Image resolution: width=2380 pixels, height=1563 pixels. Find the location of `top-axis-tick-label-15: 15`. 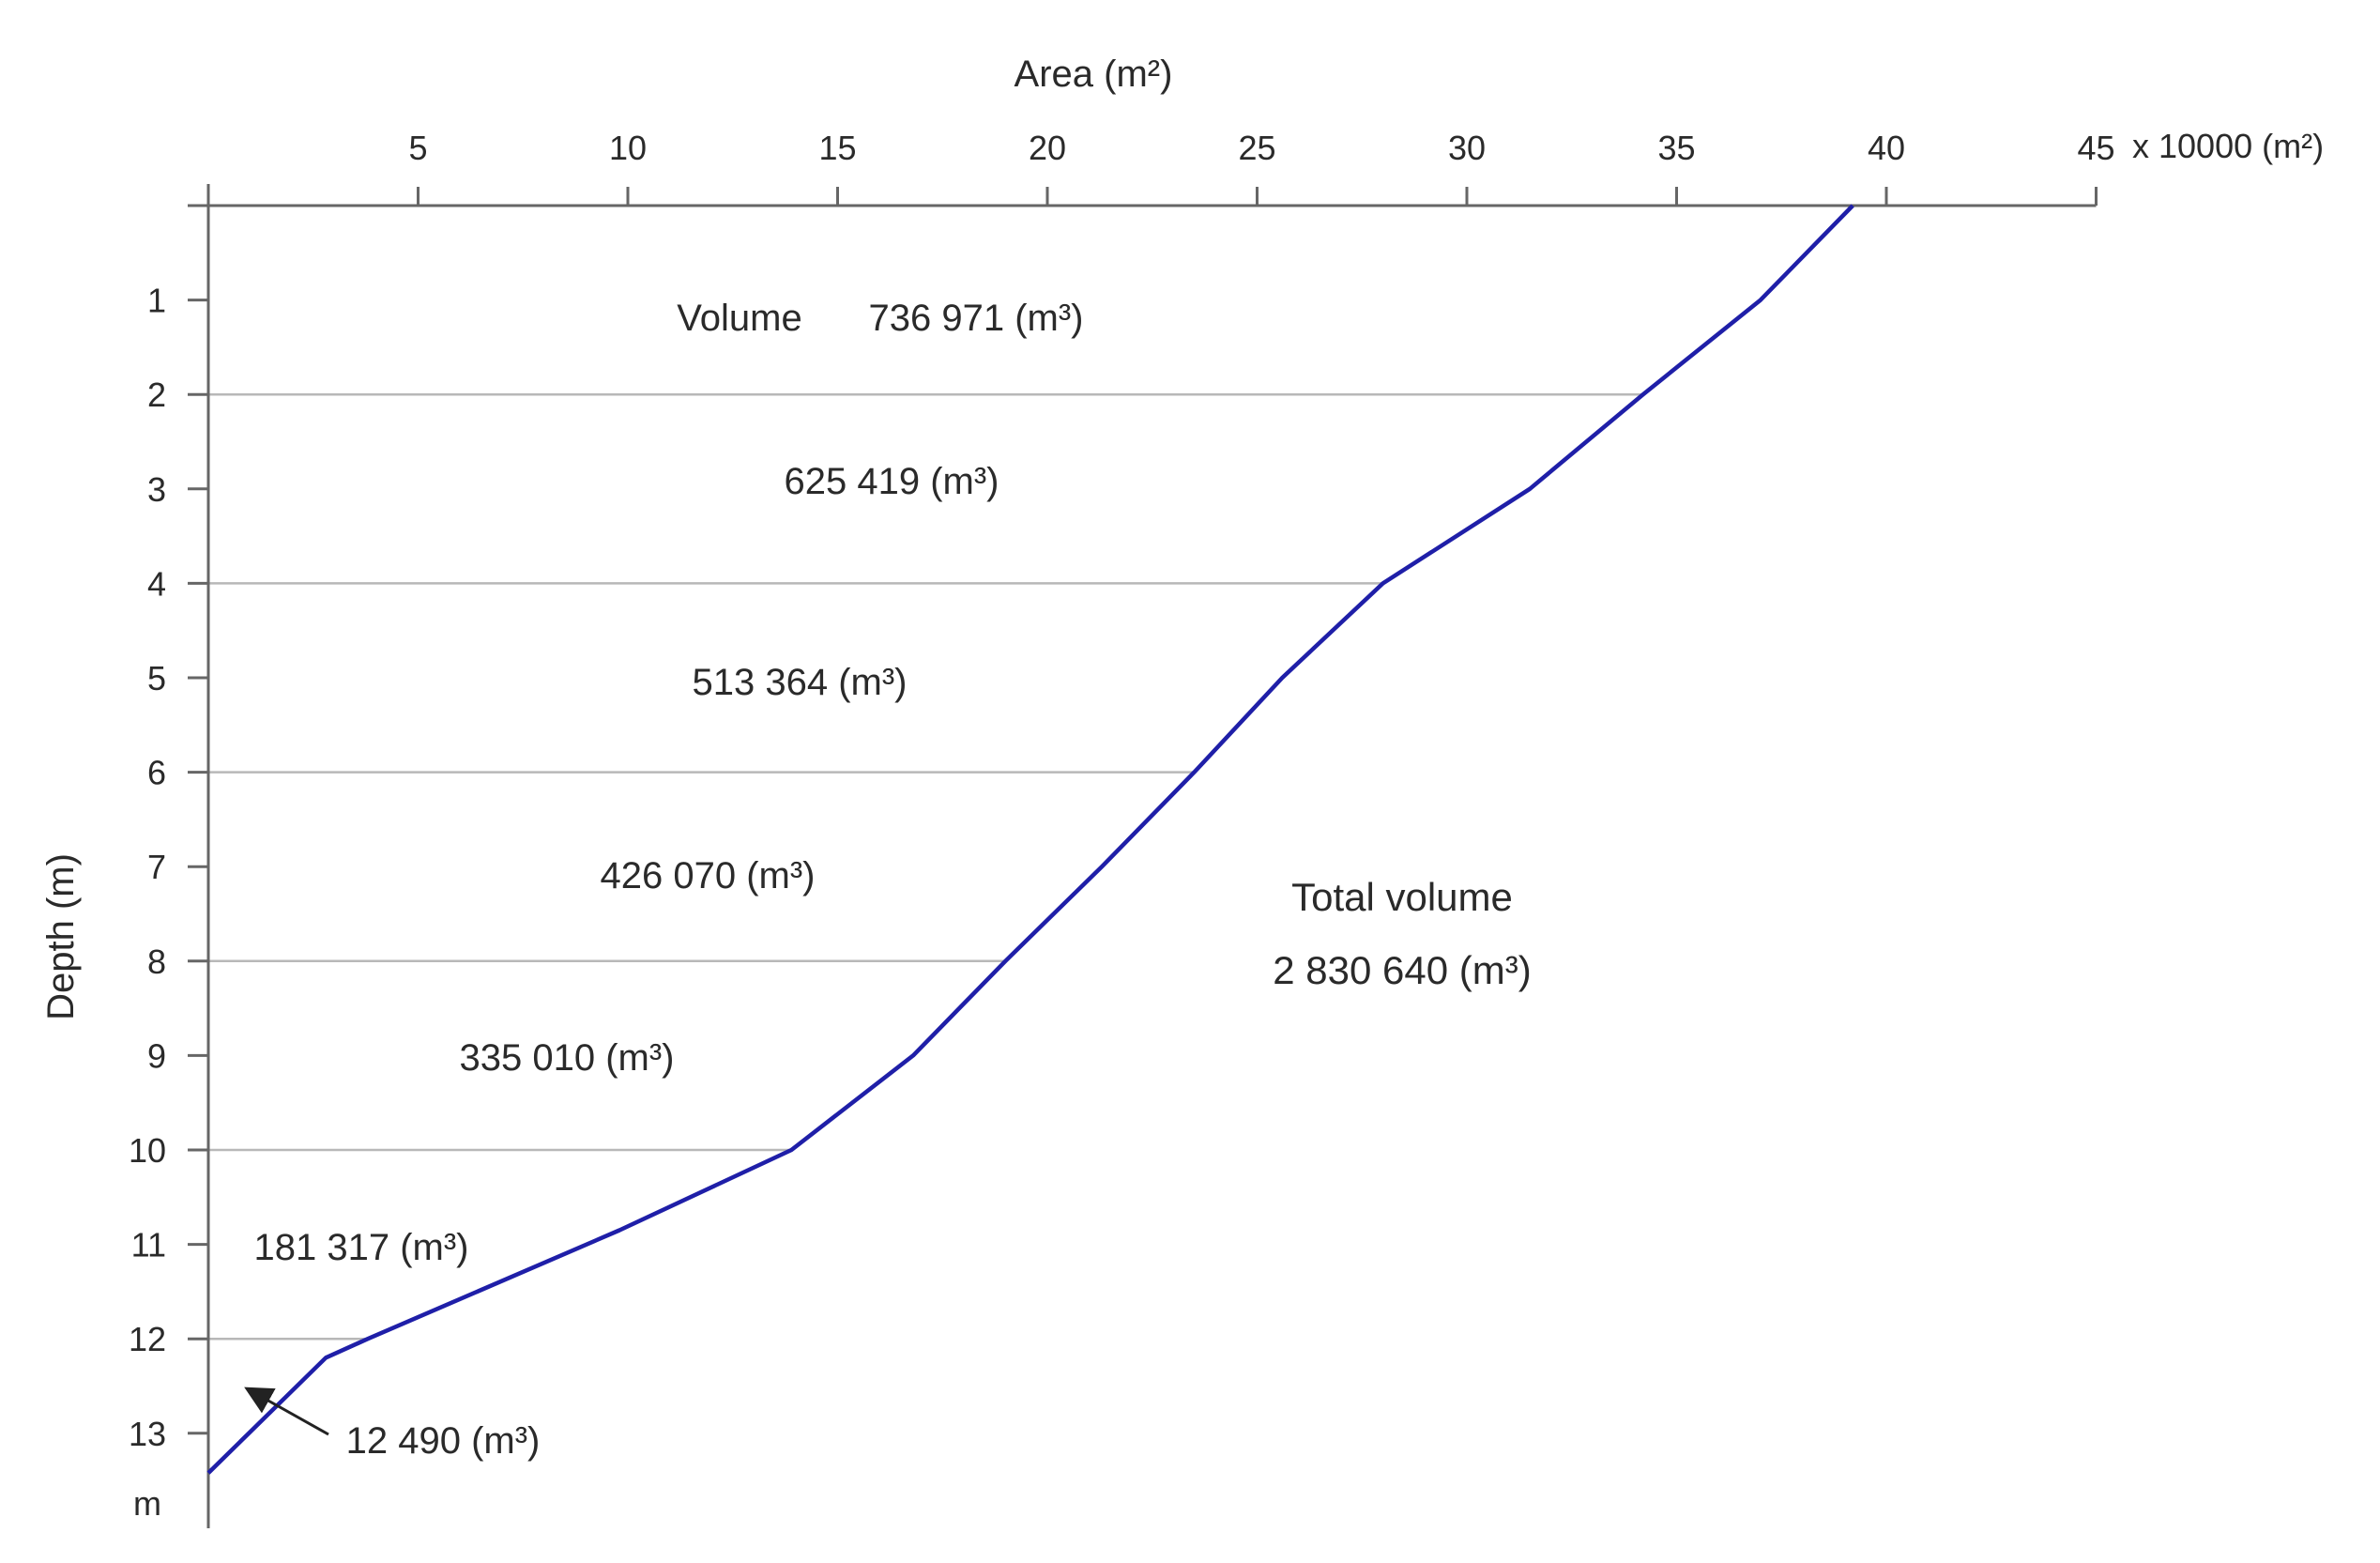

top-axis-tick-label-15: 15 is located at coordinates (837, 148).